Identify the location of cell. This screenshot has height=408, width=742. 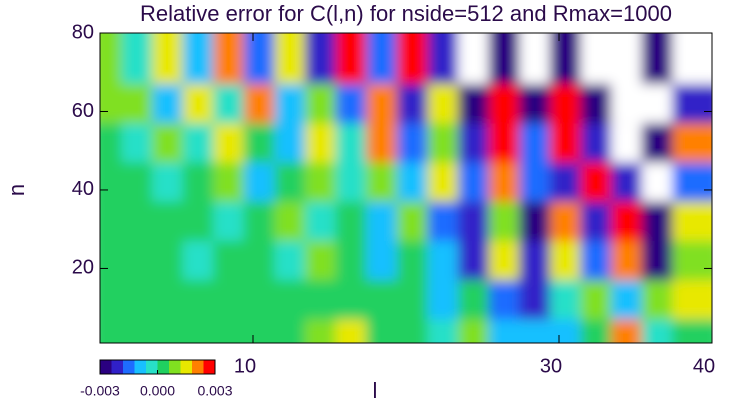
(692, 59).